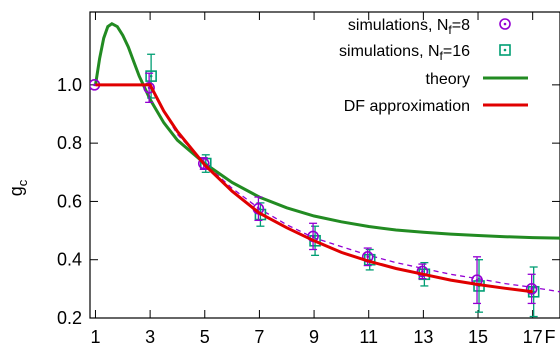 The width and height of the screenshot is (560, 355). I want to click on y-tick-label: 0.2, so click(69, 318).